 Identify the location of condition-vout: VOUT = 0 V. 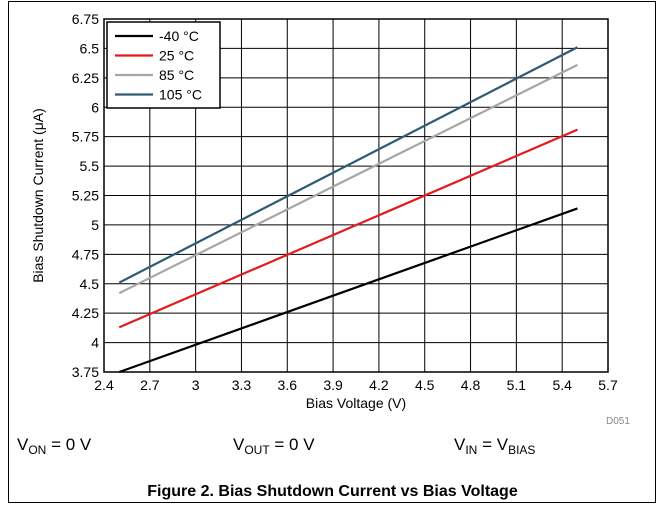
(274, 445).